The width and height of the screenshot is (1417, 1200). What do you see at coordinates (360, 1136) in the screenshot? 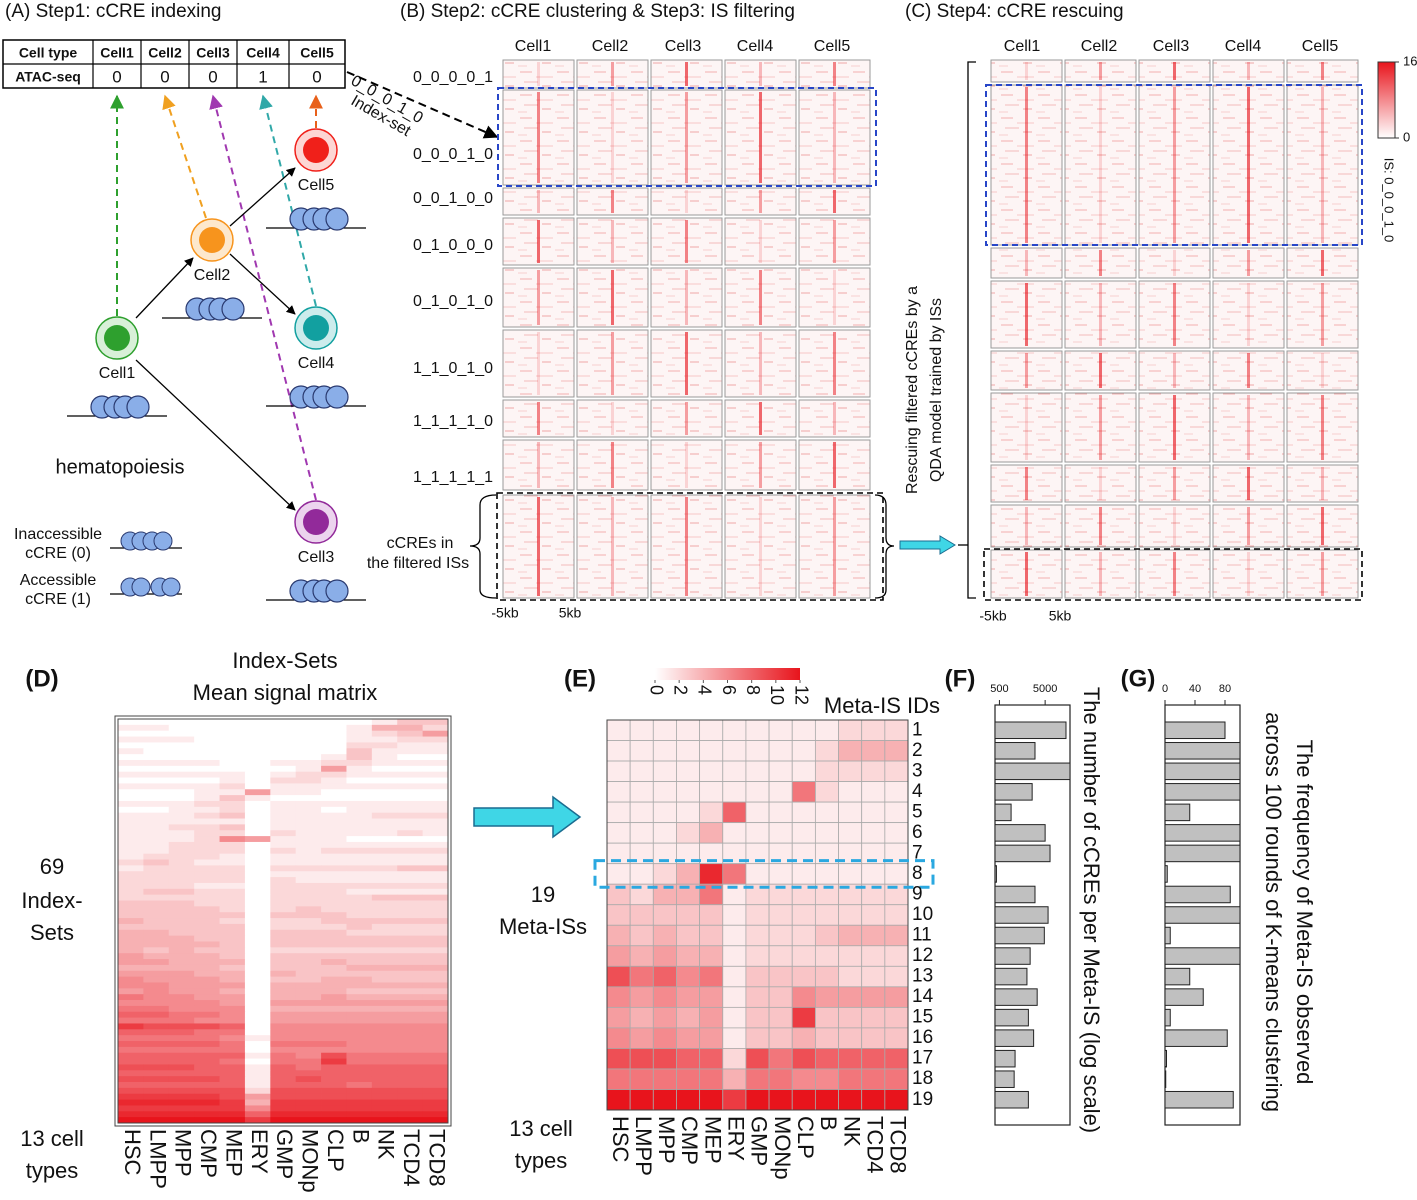
I see `column-label: B` at bounding box center [360, 1136].